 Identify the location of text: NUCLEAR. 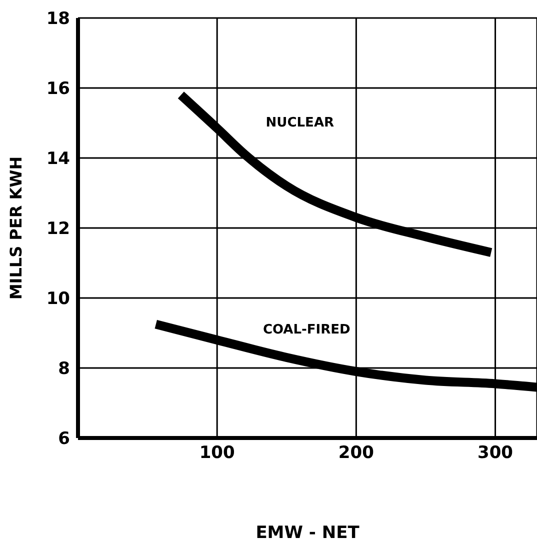
(300, 123).